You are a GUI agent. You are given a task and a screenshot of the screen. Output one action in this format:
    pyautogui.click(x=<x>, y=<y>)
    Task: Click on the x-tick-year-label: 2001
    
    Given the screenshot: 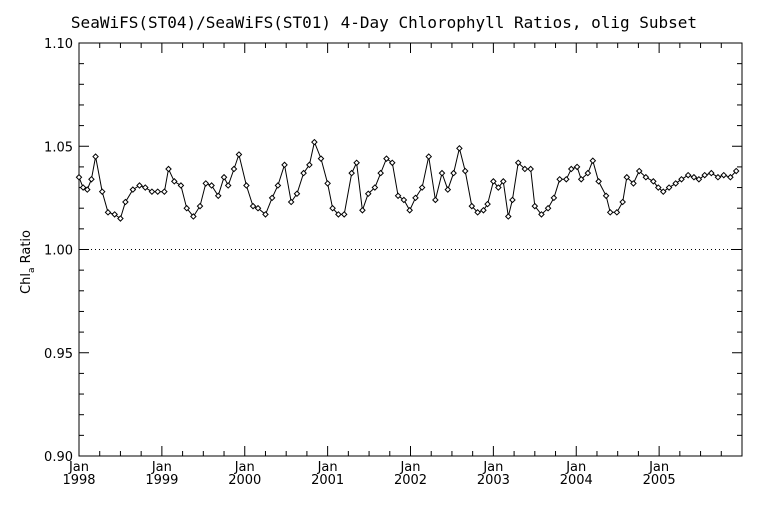 What is the action you would take?
    pyautogui.click(x=327, y=480)
    